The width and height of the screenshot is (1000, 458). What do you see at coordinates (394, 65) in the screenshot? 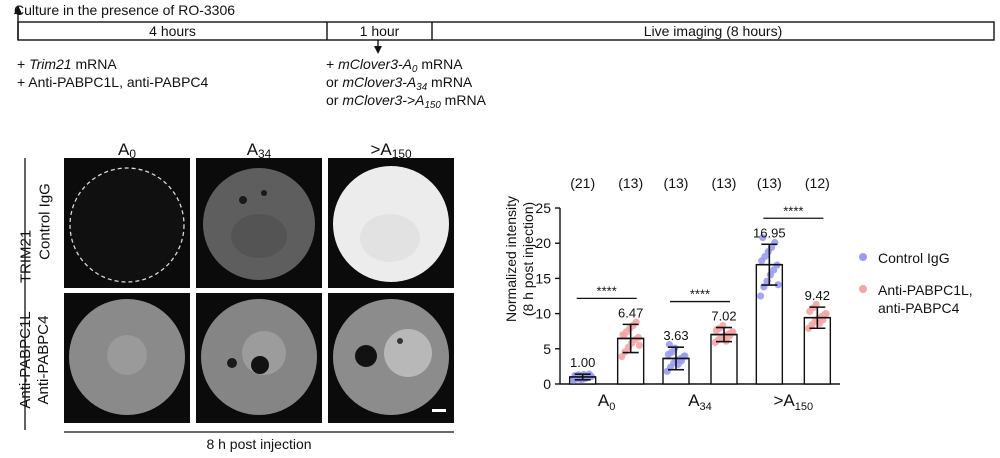
I see `note-a0: + mClover3-A0 mRNA` at bounding box center [394, 65].